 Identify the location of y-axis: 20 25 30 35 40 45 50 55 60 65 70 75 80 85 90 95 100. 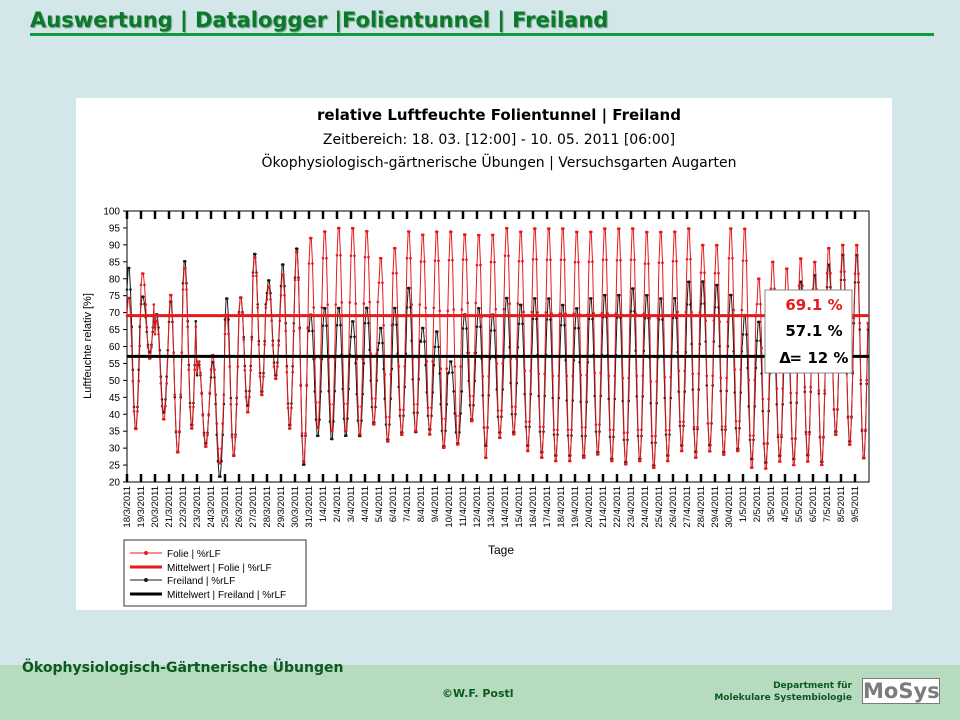
(115, 348).